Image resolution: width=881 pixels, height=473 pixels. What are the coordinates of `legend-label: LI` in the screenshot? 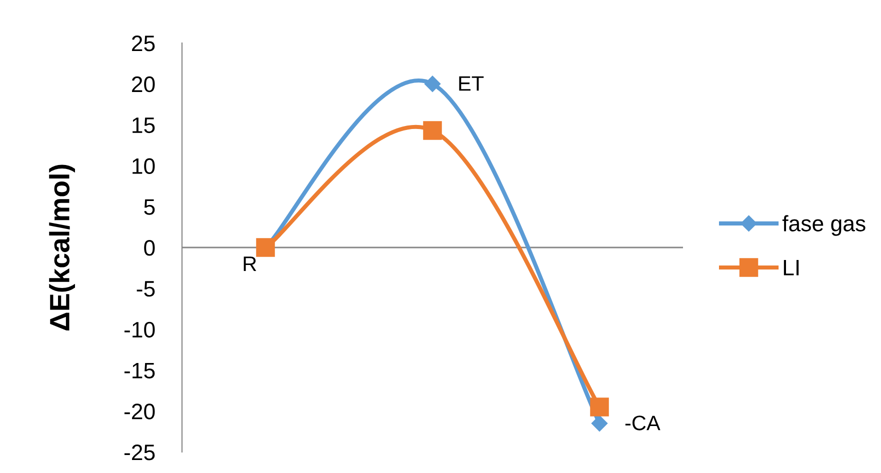 It's located at (791, 268).